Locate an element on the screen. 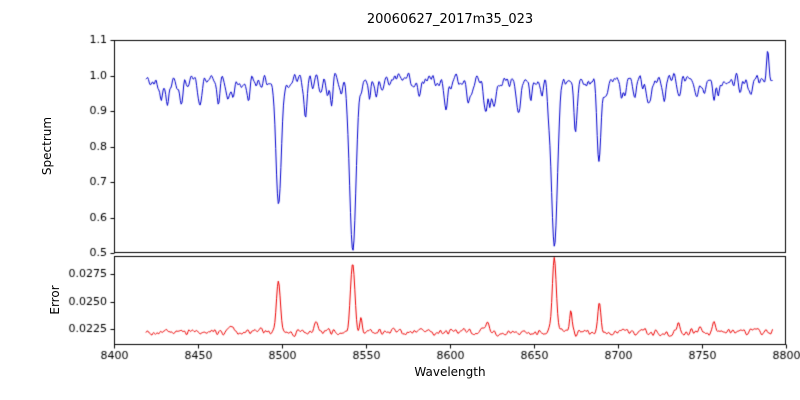  y-axis-label-spectrum: Spectrum is located at coordinates (47, 146).